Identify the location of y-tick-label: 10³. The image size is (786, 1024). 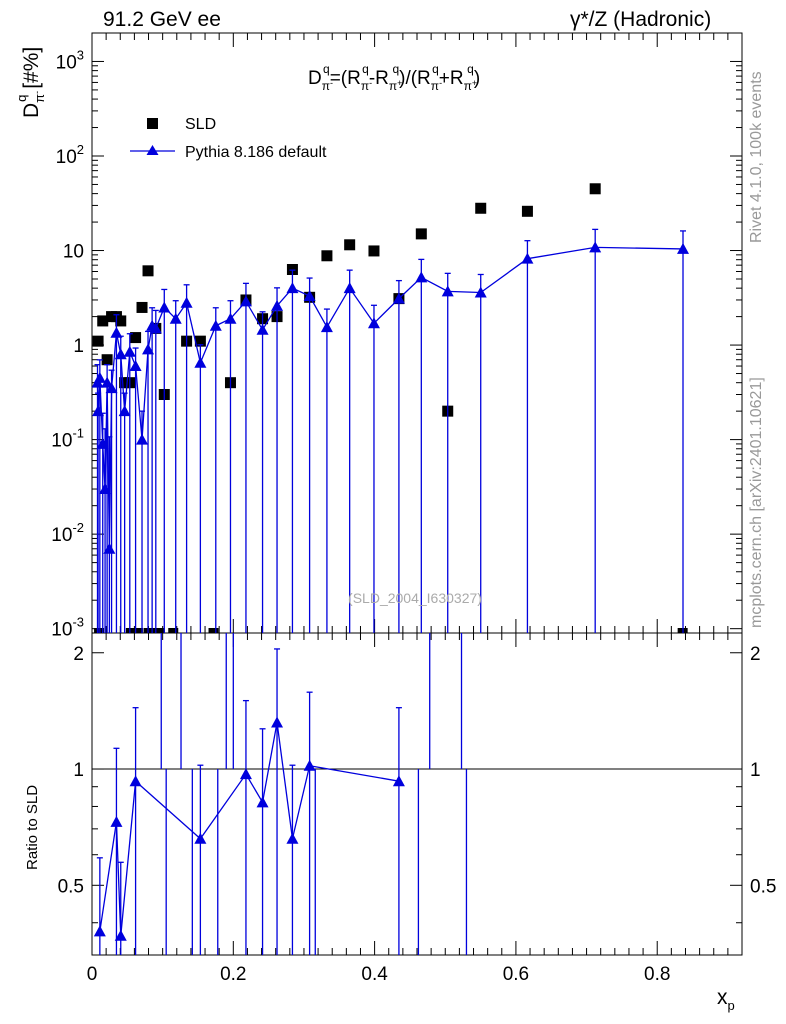
(70, 60).